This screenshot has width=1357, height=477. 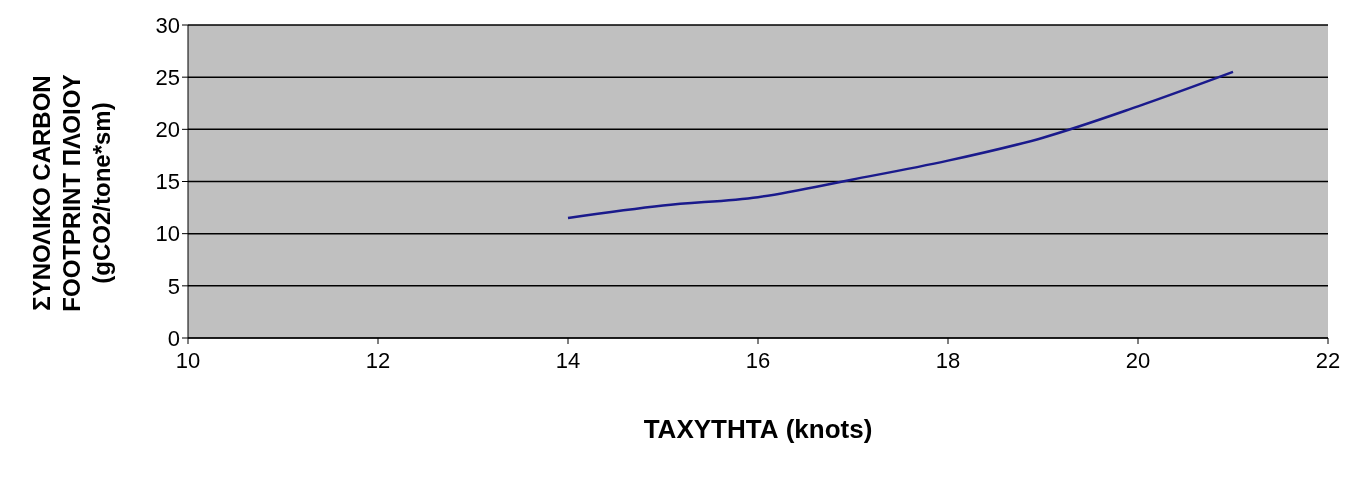 I want to click on x-tick-label: 12, so click(x=378, y=360).